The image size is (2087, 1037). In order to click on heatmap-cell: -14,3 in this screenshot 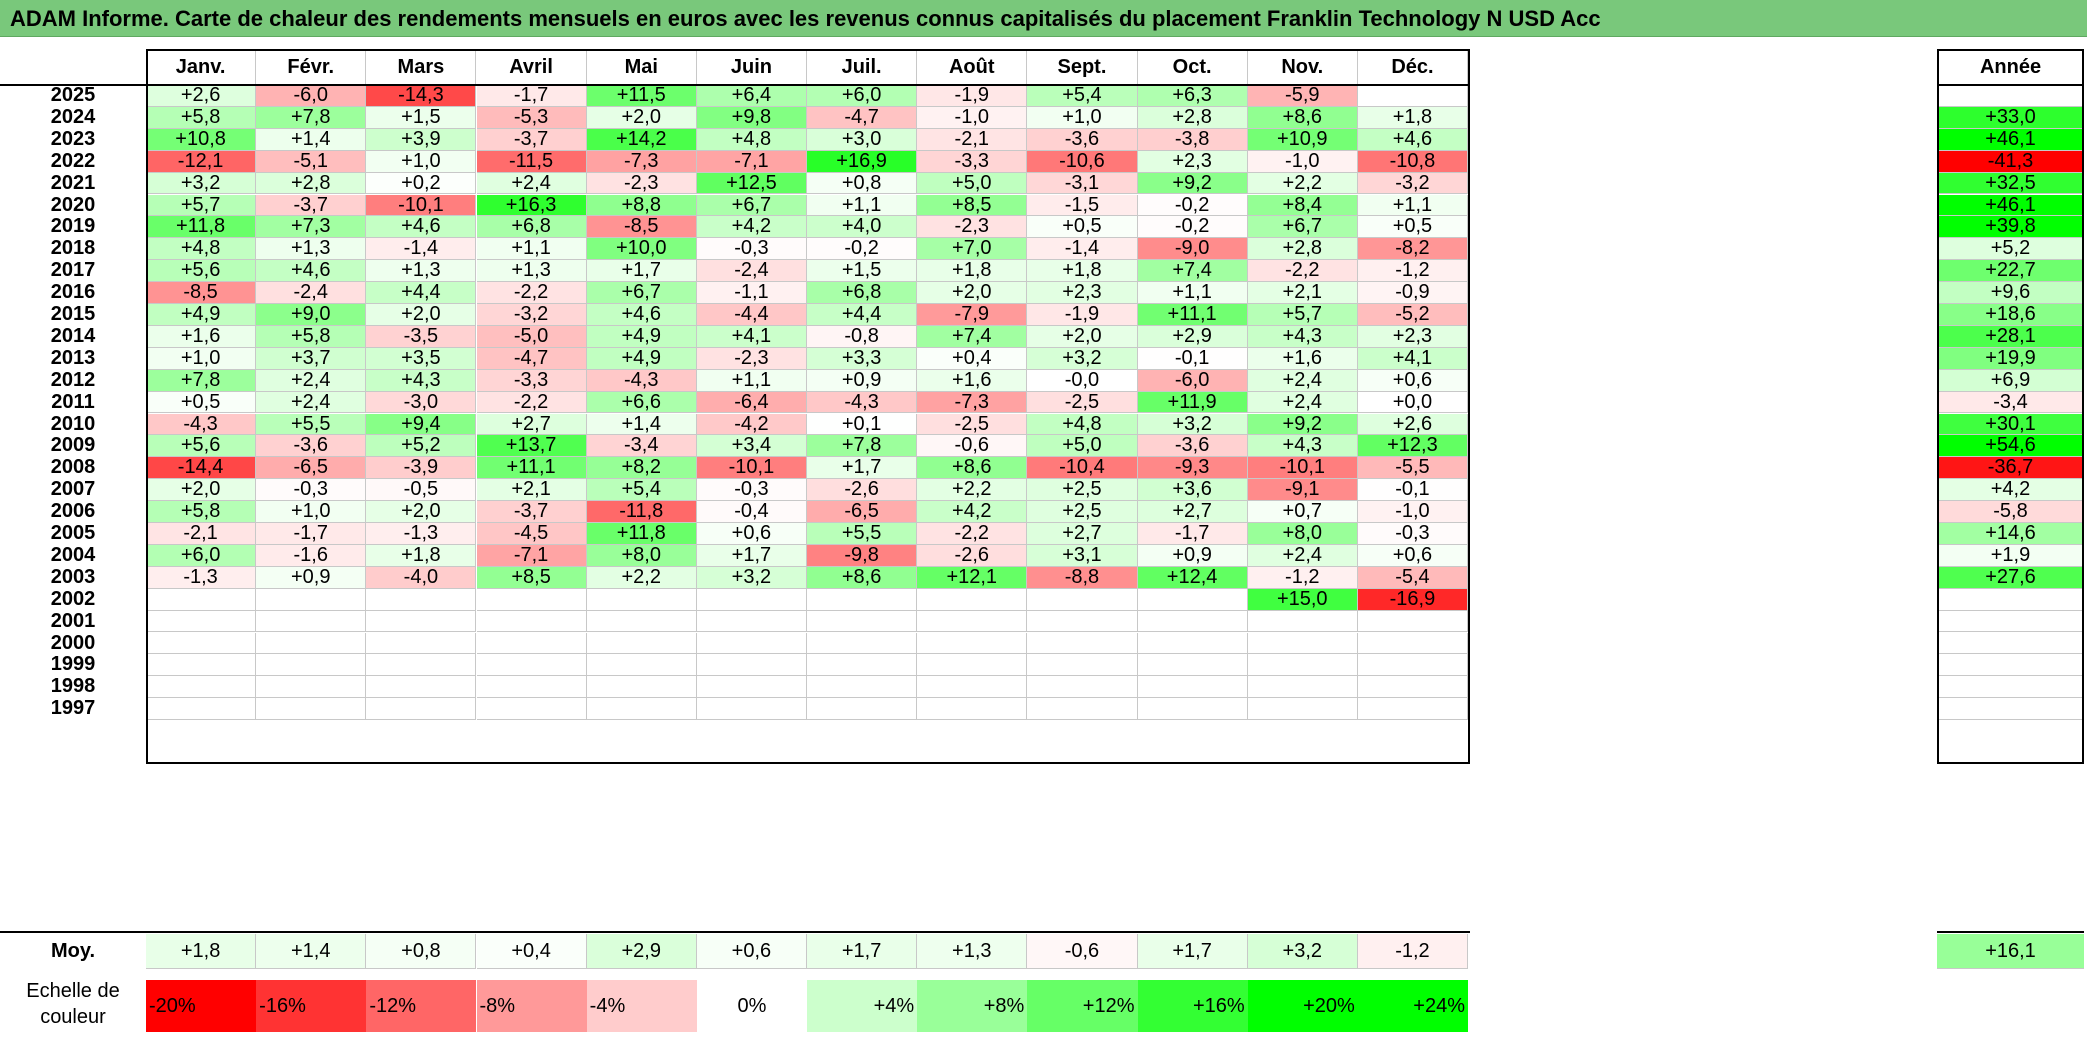, I will do `click(421, 96)`.